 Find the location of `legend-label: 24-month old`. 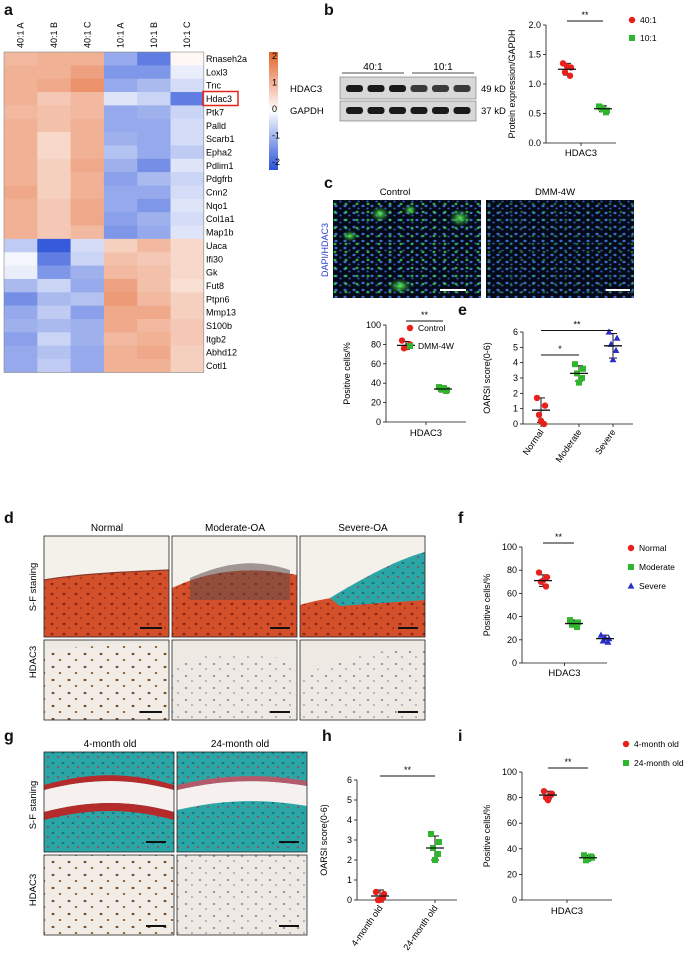

legend-label: 24-month old is located at coordinates (659, 763).